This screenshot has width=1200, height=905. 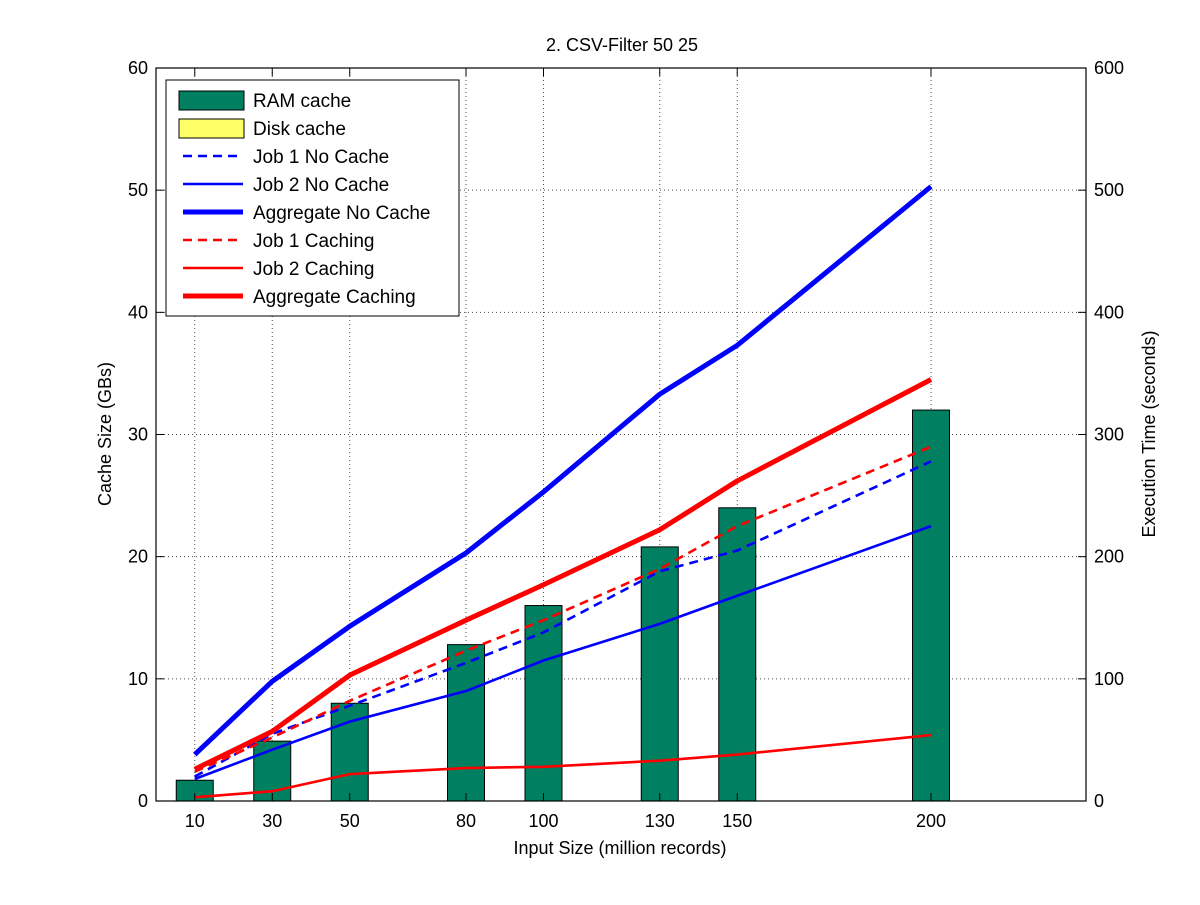 I want to click on x-tick-label: 100, so click(x=543, y=821).